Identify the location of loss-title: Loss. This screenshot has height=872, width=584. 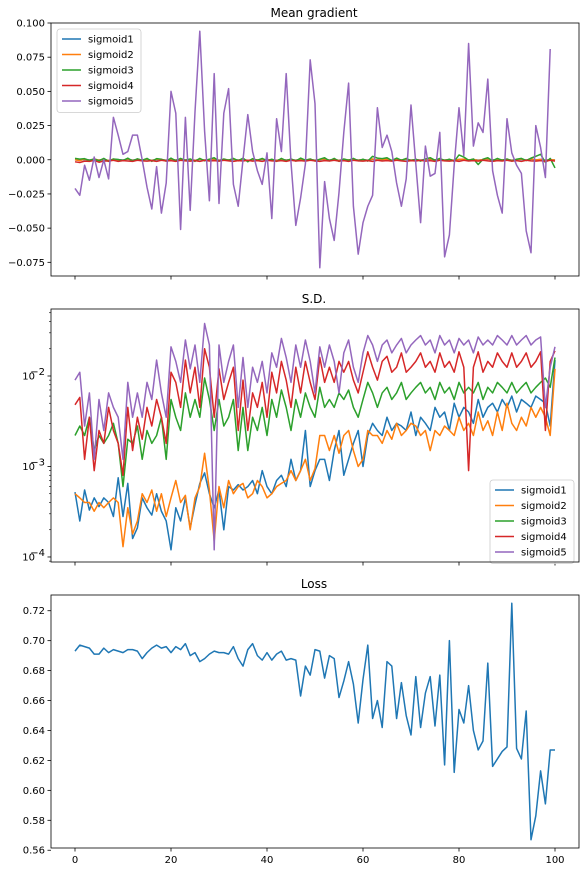
(314, 584).